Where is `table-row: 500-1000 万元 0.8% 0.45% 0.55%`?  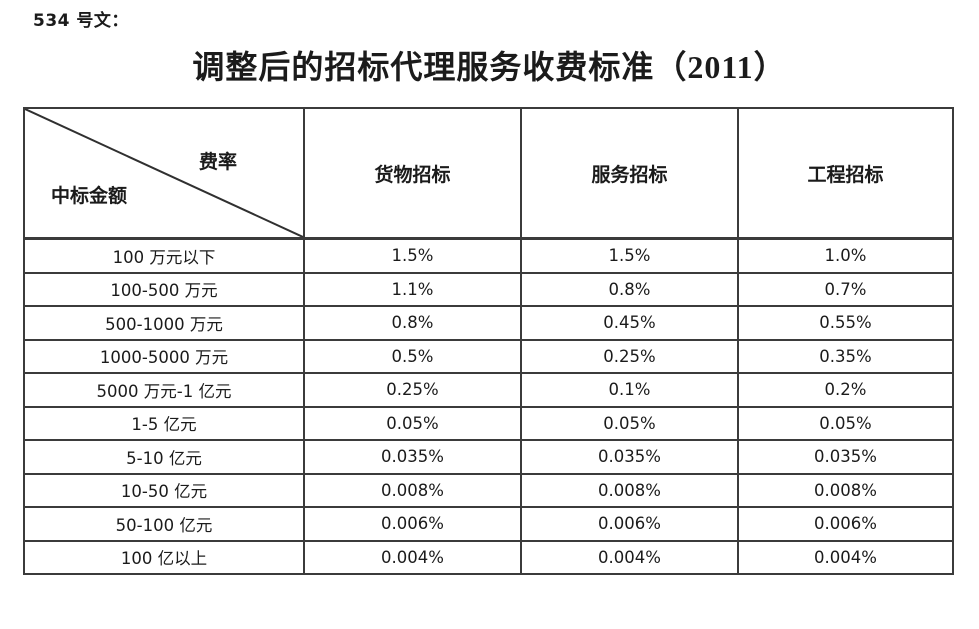 table-row: 500-1000 万元 0.8% 0.45% 0.55% is located at coordinates (488, 323).